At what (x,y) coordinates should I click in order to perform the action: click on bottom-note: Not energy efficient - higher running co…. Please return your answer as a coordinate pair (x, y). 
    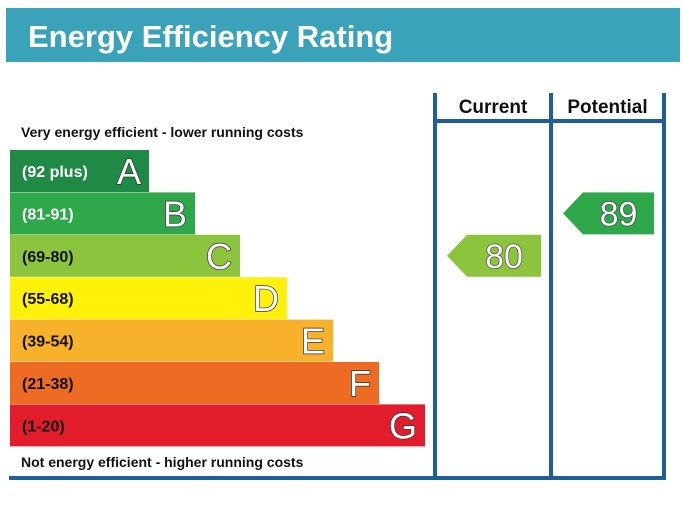
    Looking at the image, I should click on (162, 462).